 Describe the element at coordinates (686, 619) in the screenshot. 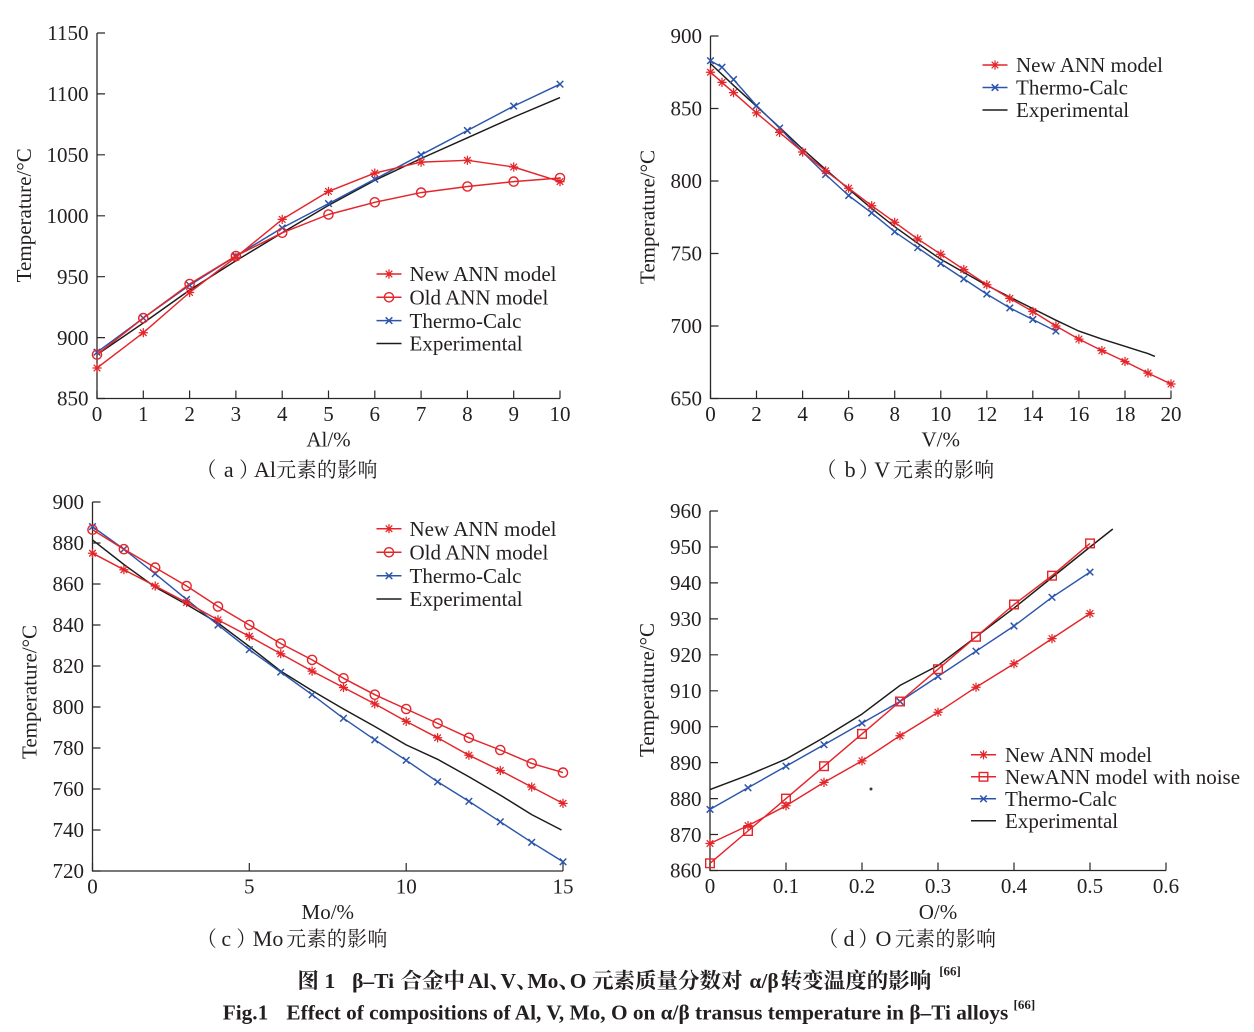

I see `svg-text: 930` at that location.